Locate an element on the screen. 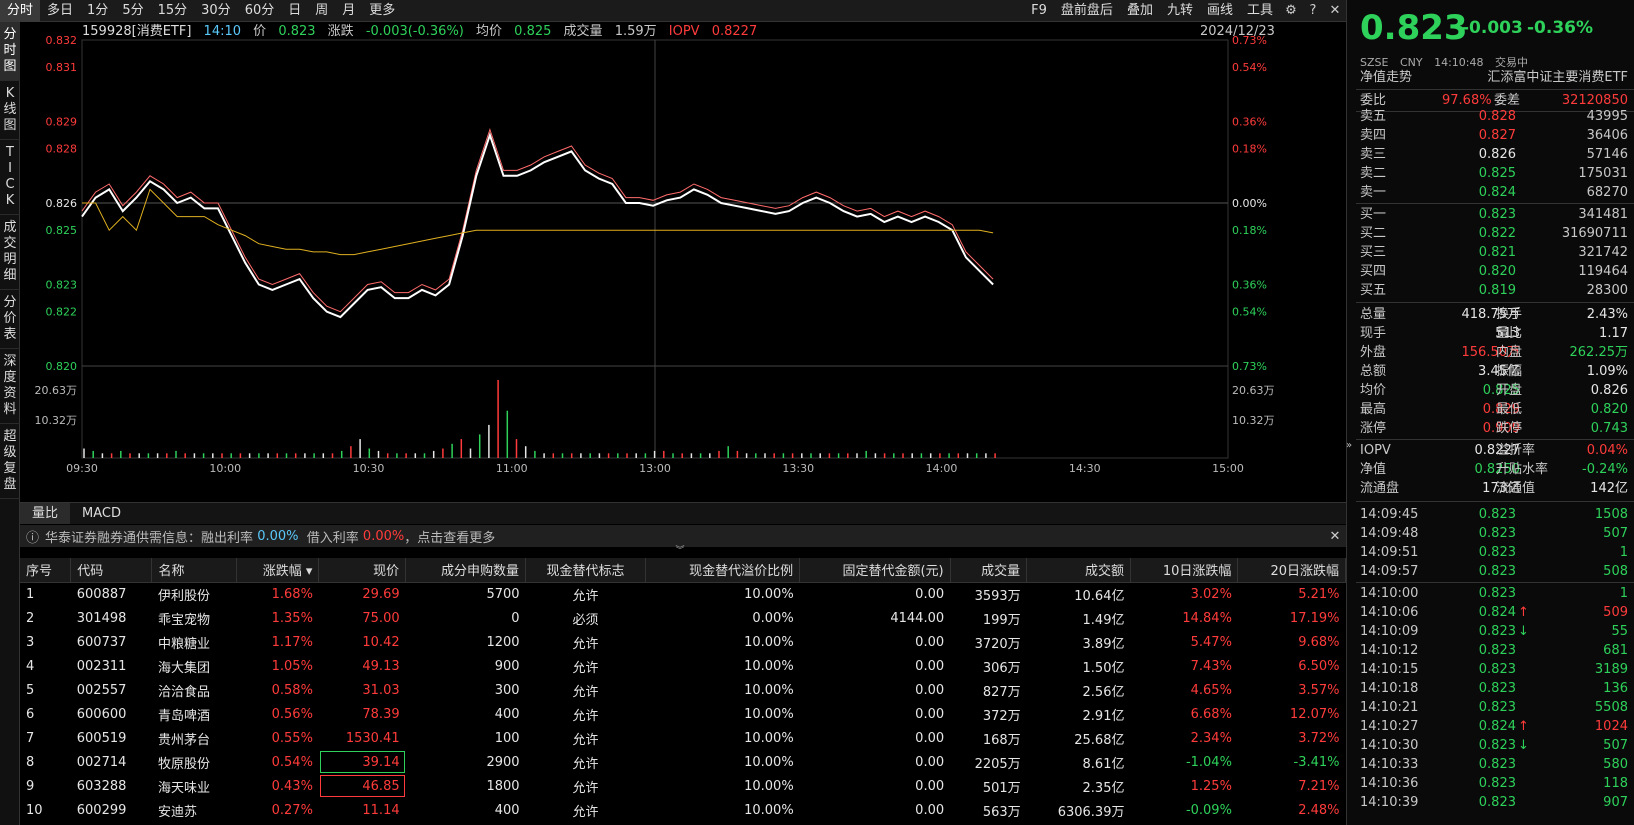 This screenshot has height=825, width=1634. view-tab: 分 价 表 is located at coordinates (10, 319).